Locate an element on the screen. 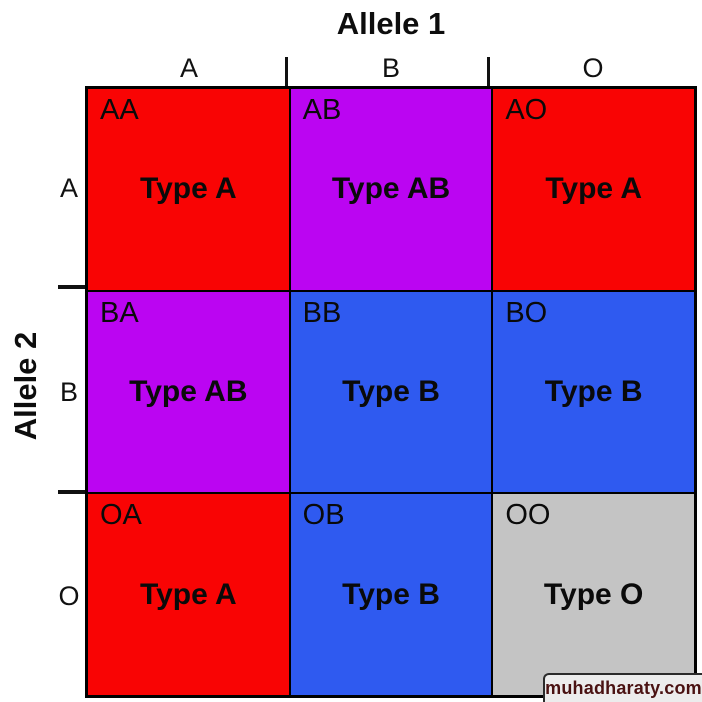 The image size is (702, 702). cell-bo: BO Type B is located at coordinates (593, 392).